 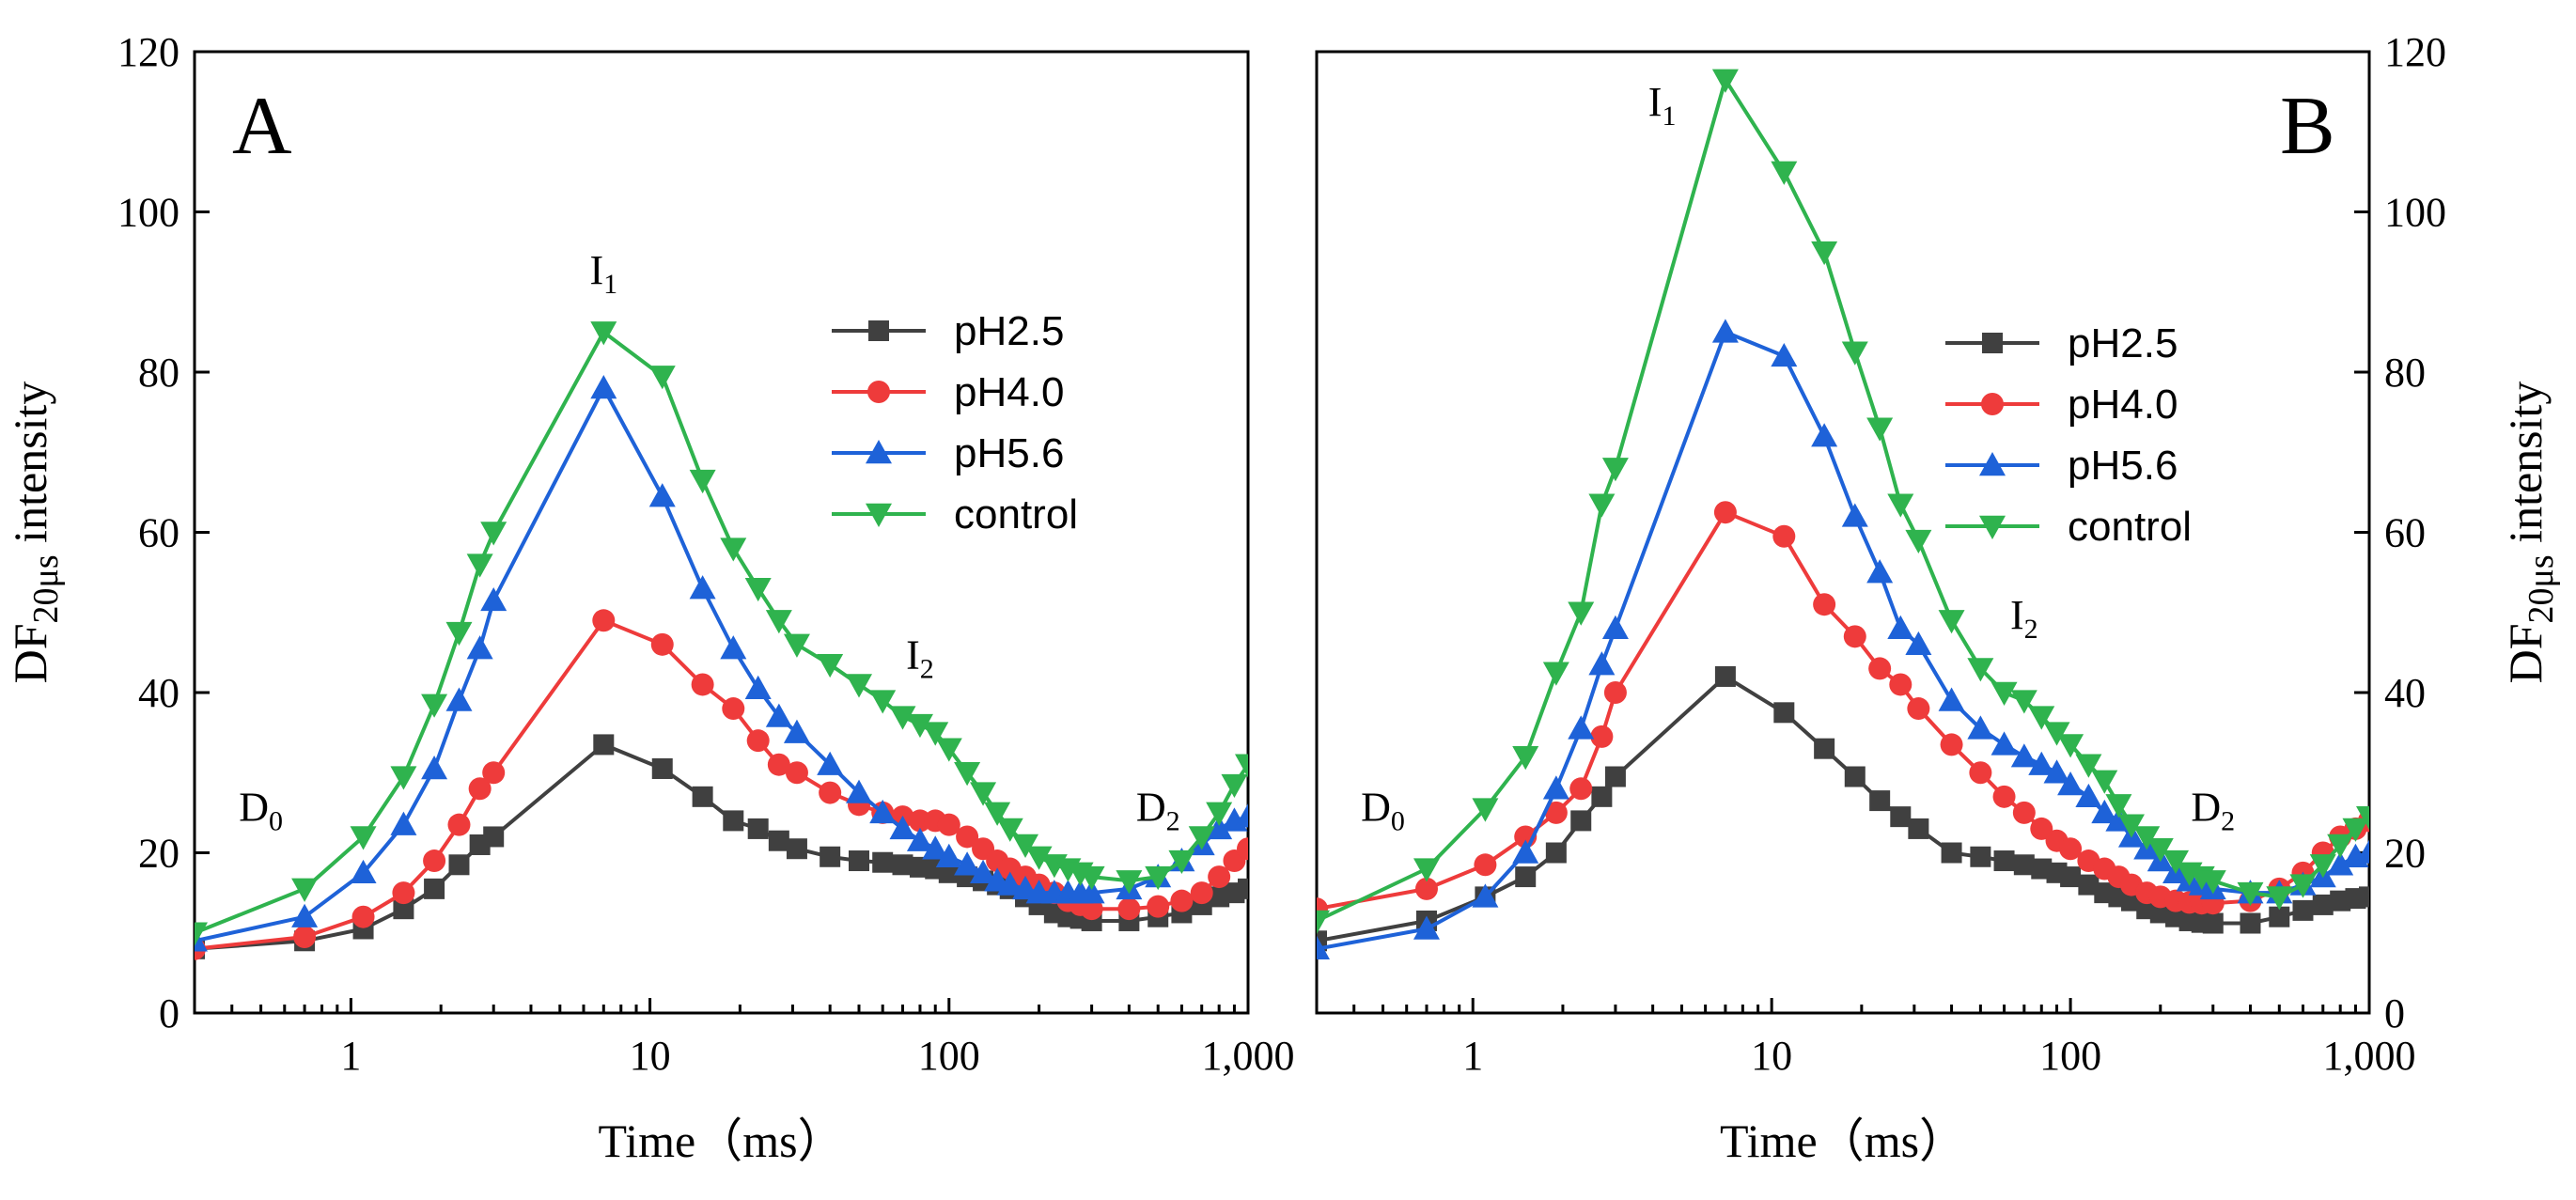 I want to click on legend-label: control, so click(x=1016, y=515).